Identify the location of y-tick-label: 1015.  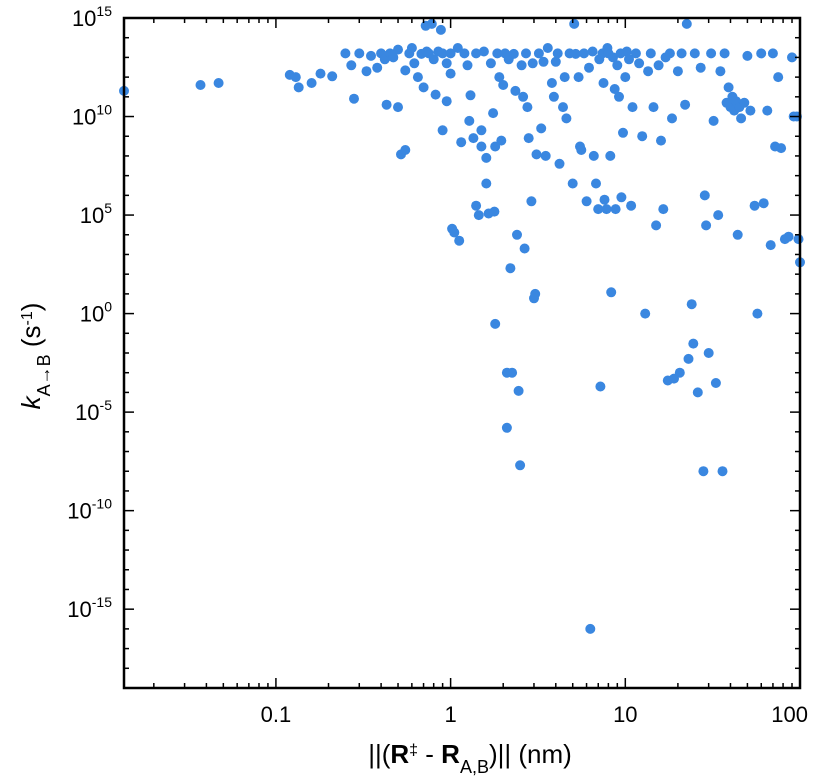
(92, 17).